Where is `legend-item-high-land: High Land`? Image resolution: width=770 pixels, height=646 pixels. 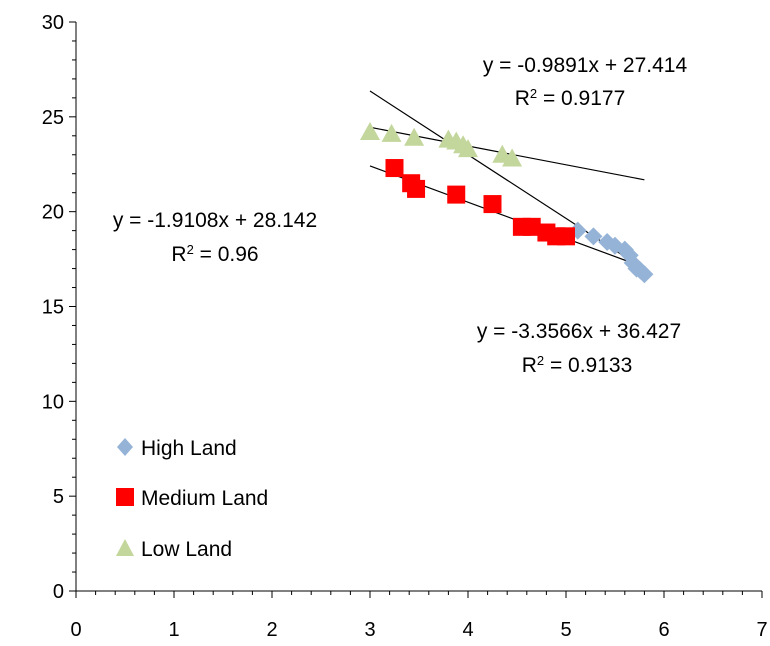
legend-item-high-land: High Land is located at coordinates (177, 448).